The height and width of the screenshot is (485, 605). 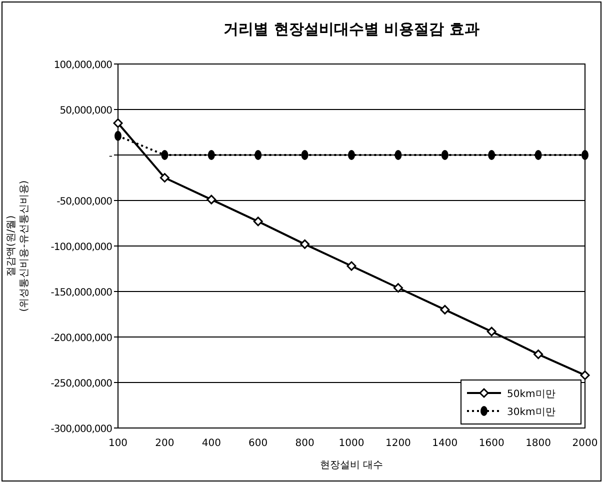 What do you see at coordinates (81, 429) in the screenshot?
I see `y-tick-label: -300,000,000` at bounding box center [81, 429].